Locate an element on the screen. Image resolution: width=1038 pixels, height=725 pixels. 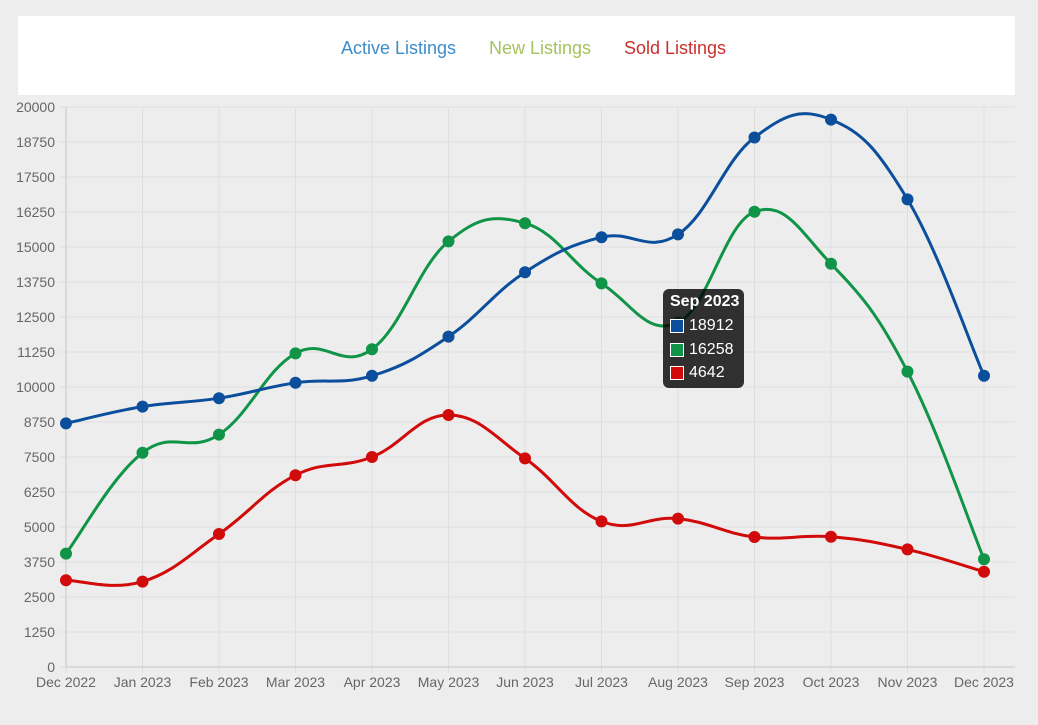
y-tick-label: 6250 is located at coordinates (39, 492).